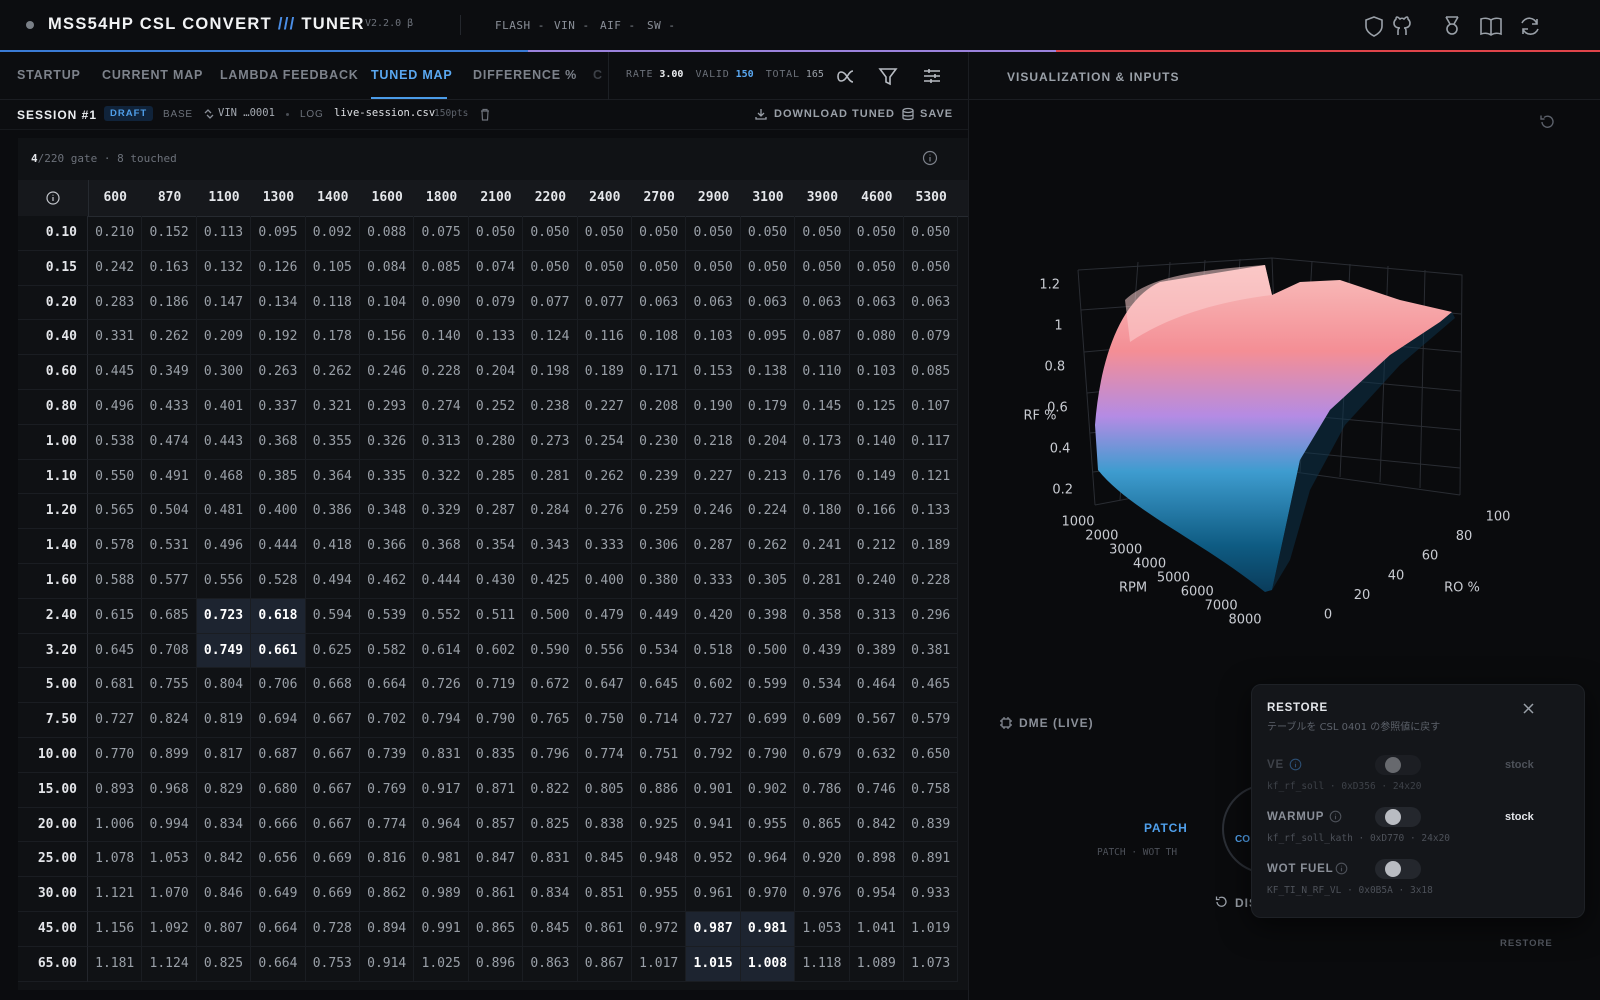 This screenshot has height=1000, width=1600. Describe the element at coordinates (115, 303) in the screenshot. I see `table-cell: 0.283` at that location.